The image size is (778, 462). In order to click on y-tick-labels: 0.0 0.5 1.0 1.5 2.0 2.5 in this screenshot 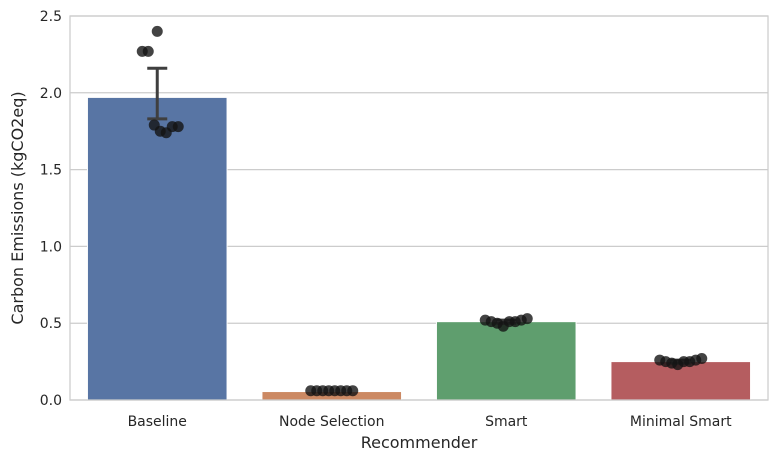, I will do `click(51, 209)`.